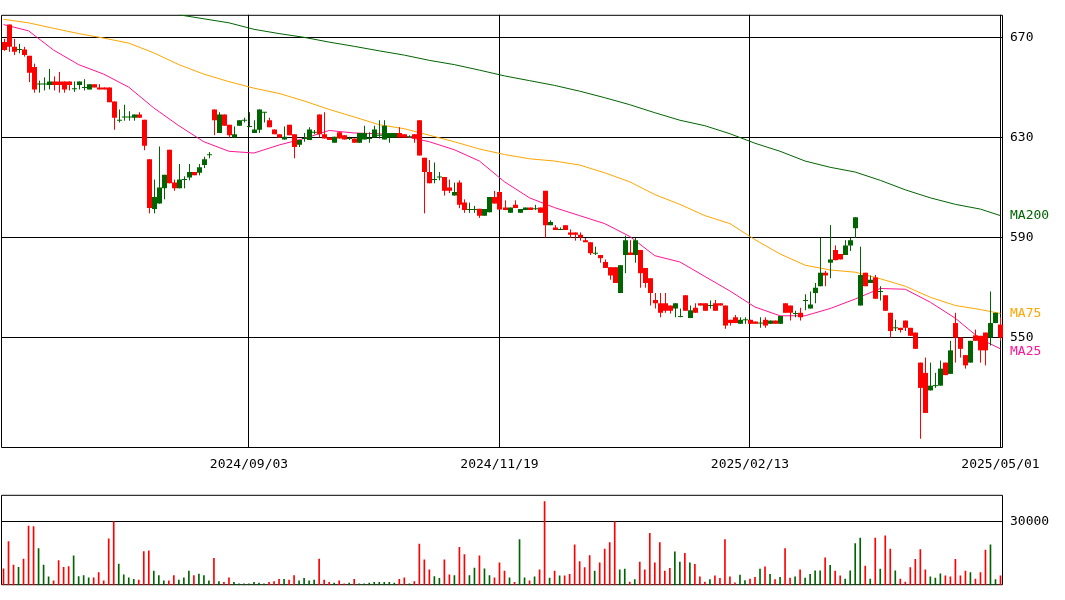 This screenshot has height=600, width=1065. I want to click on y-tick-label: 630, so click(1022, 136).